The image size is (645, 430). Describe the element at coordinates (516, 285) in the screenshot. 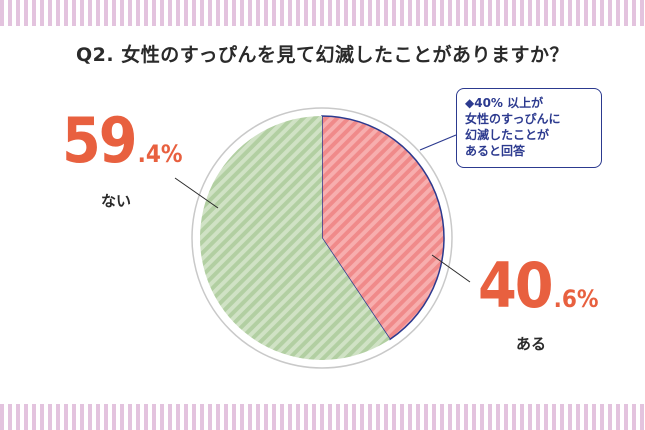

I see `ari-percentage-integer: 40` at that location.